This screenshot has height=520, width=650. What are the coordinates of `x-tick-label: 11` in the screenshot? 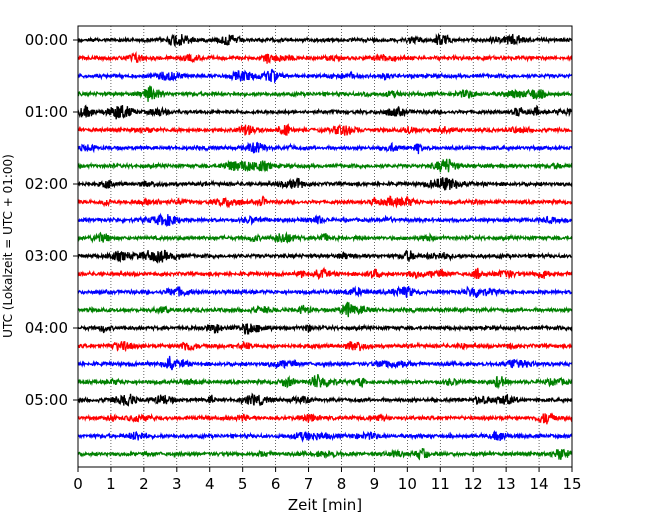 It's located at (440, 484).